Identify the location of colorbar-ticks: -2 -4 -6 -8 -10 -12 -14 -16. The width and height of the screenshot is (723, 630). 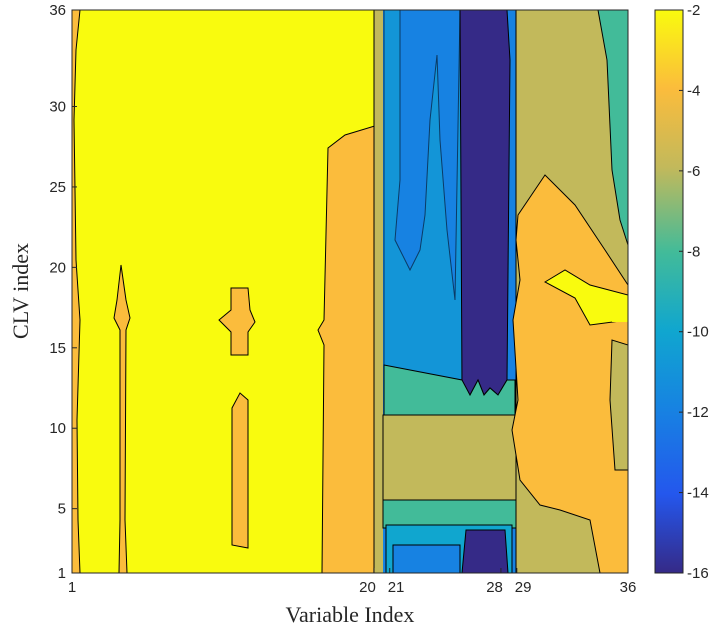
(694, 292).